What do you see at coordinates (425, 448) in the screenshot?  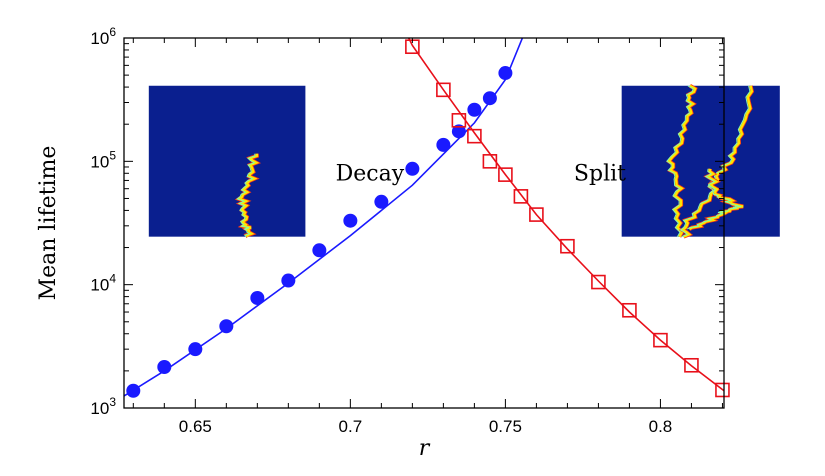 I see `x-axis-title: r` at bounding box center [425, 448].